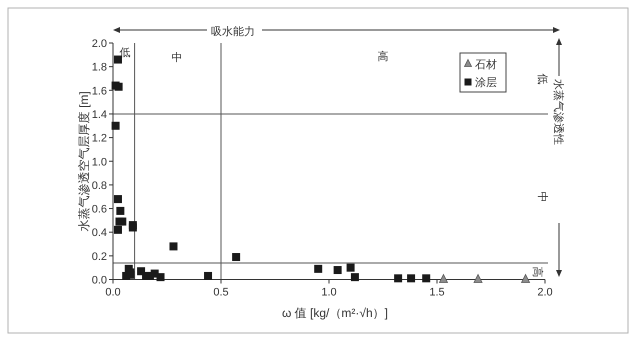  What do you see at coordinates (99, 44) in the screenshot?
I see `y-tick-label: 2.0` at bounding box center [99, 44].